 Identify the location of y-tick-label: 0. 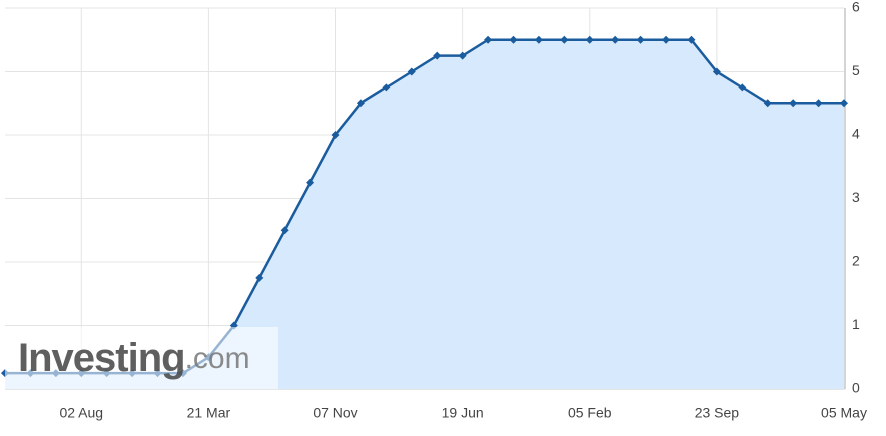
(856, 388).